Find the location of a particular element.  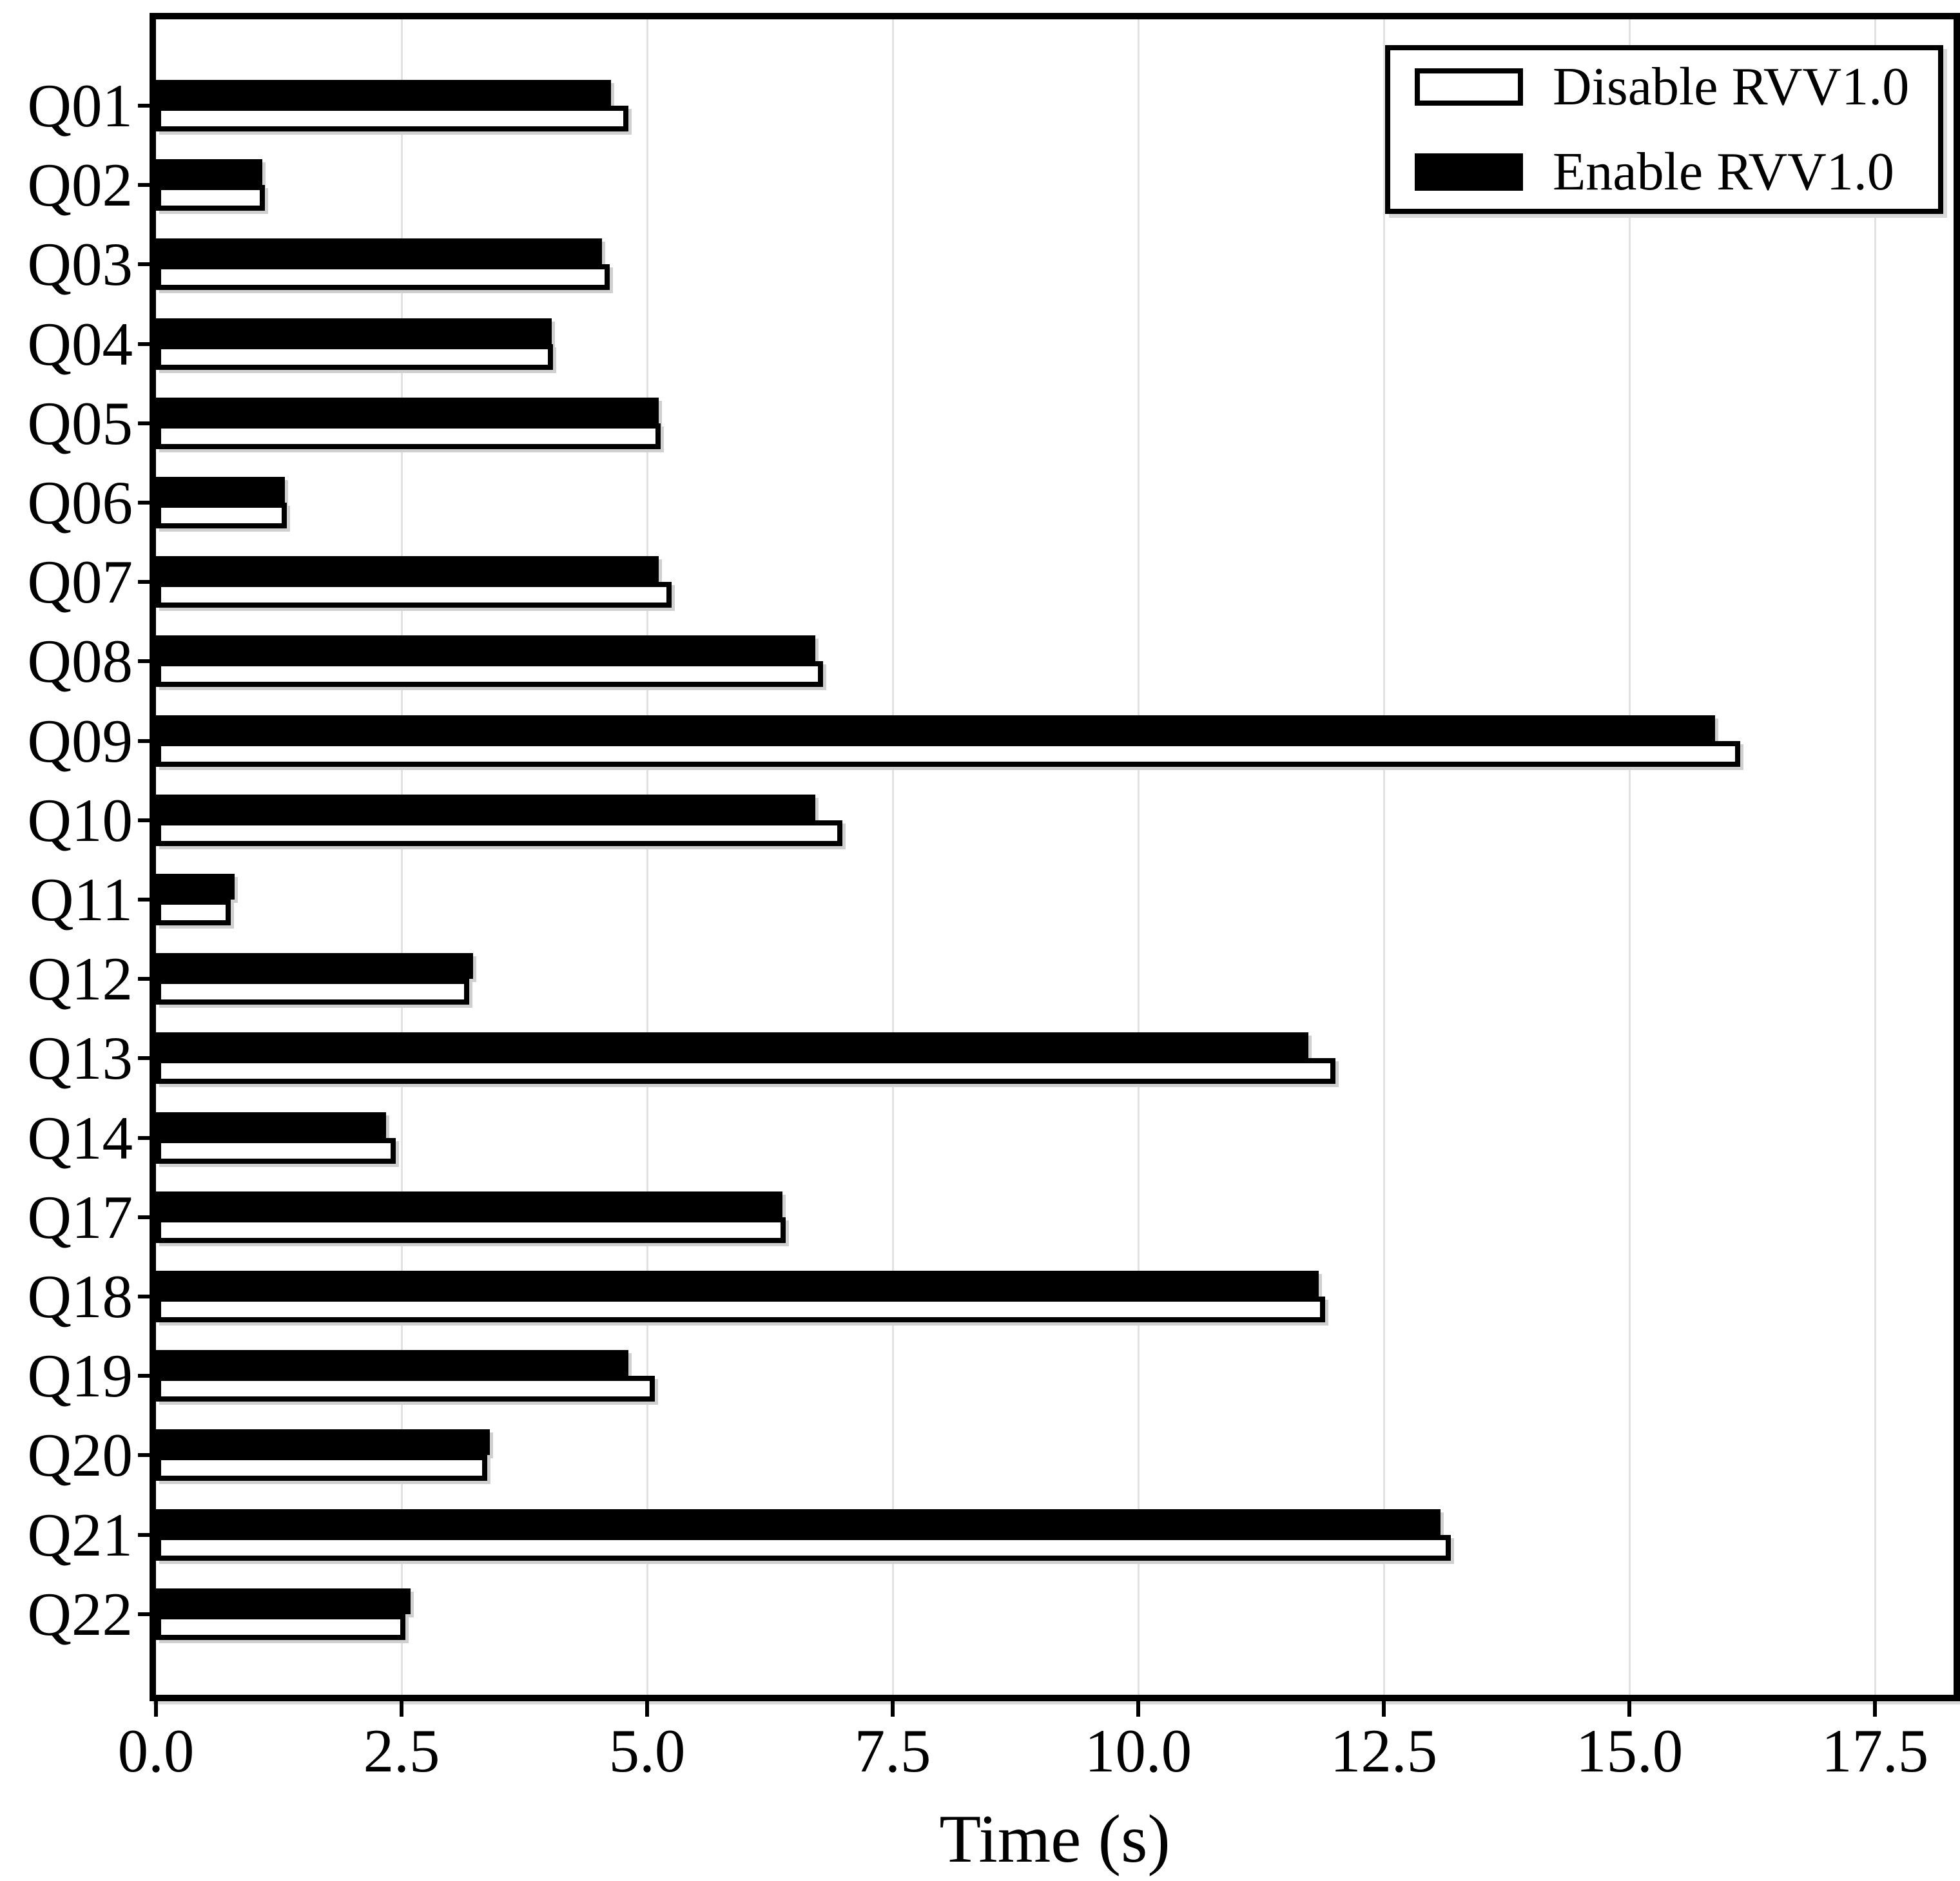

y-tick-mark-Q12 is located at coordinates (145, 979).